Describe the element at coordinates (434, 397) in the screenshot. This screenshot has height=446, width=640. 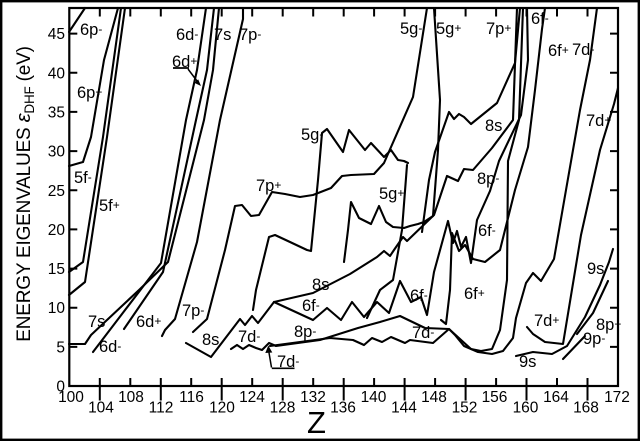
I see `svg-text: 148` at that location.